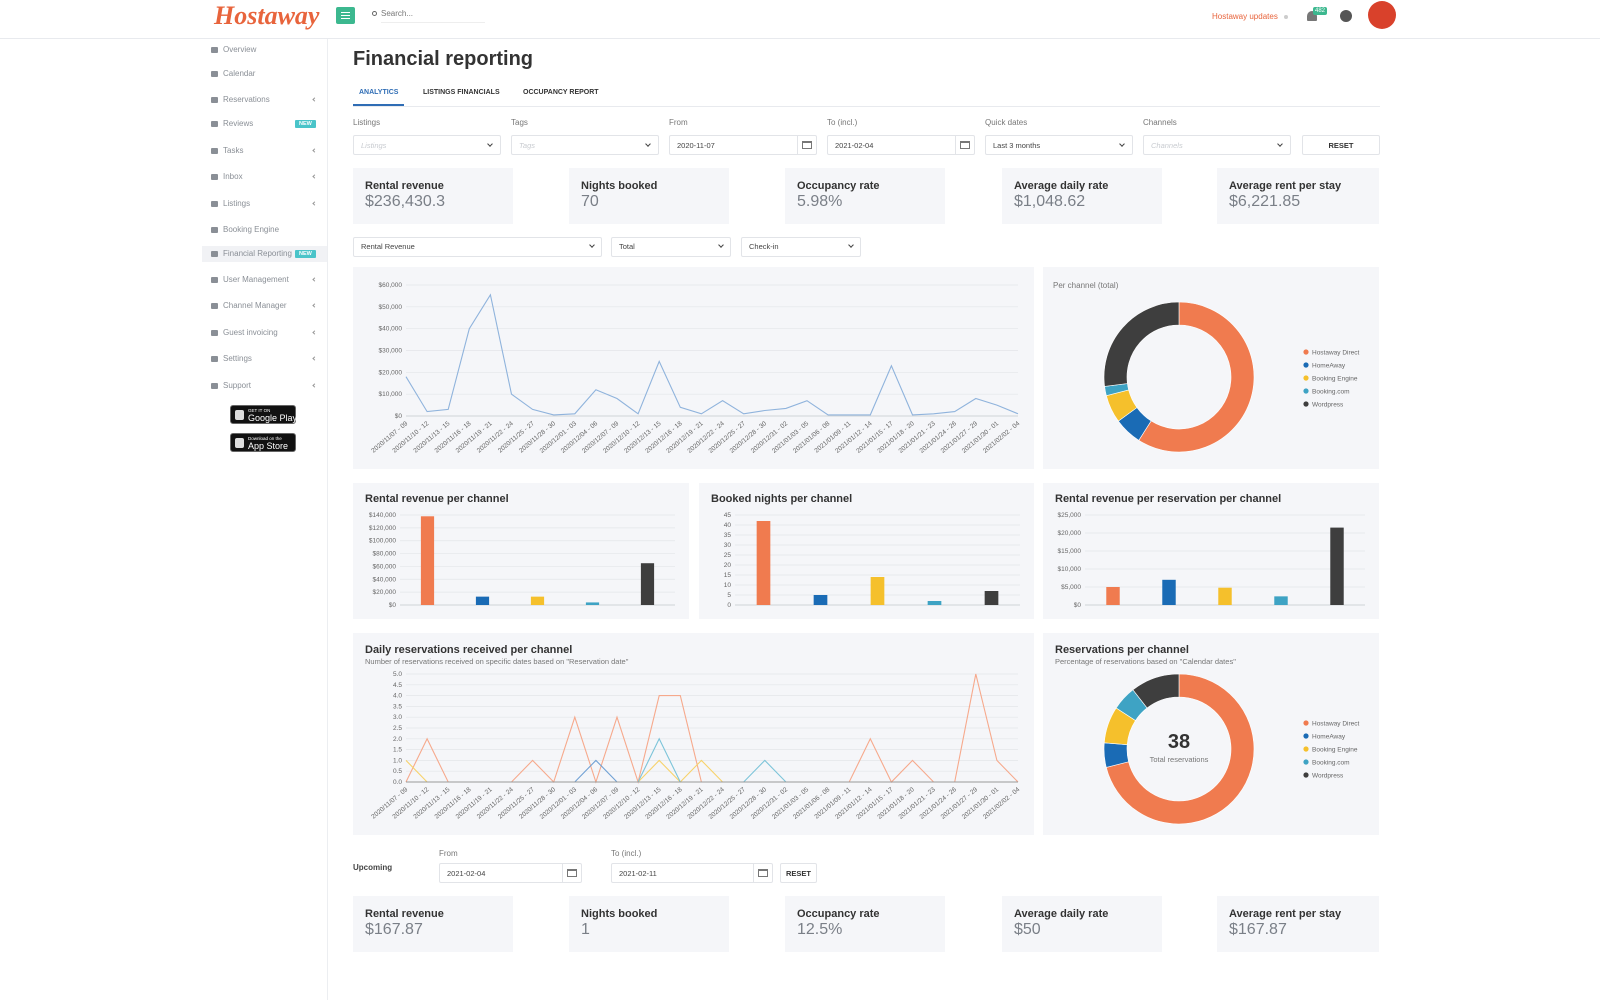  I want to click on updates-dot, so click(1286, 17).